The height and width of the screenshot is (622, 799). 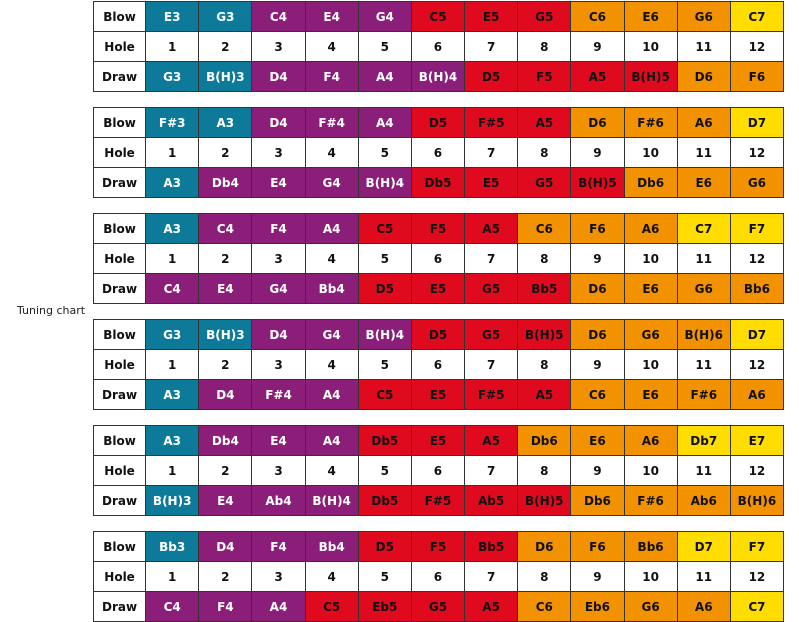 What do you see at coordinates (491, 500) in the screenshot?
I see `draw-note-cell: Ab5` at bounding box center [491, 500].